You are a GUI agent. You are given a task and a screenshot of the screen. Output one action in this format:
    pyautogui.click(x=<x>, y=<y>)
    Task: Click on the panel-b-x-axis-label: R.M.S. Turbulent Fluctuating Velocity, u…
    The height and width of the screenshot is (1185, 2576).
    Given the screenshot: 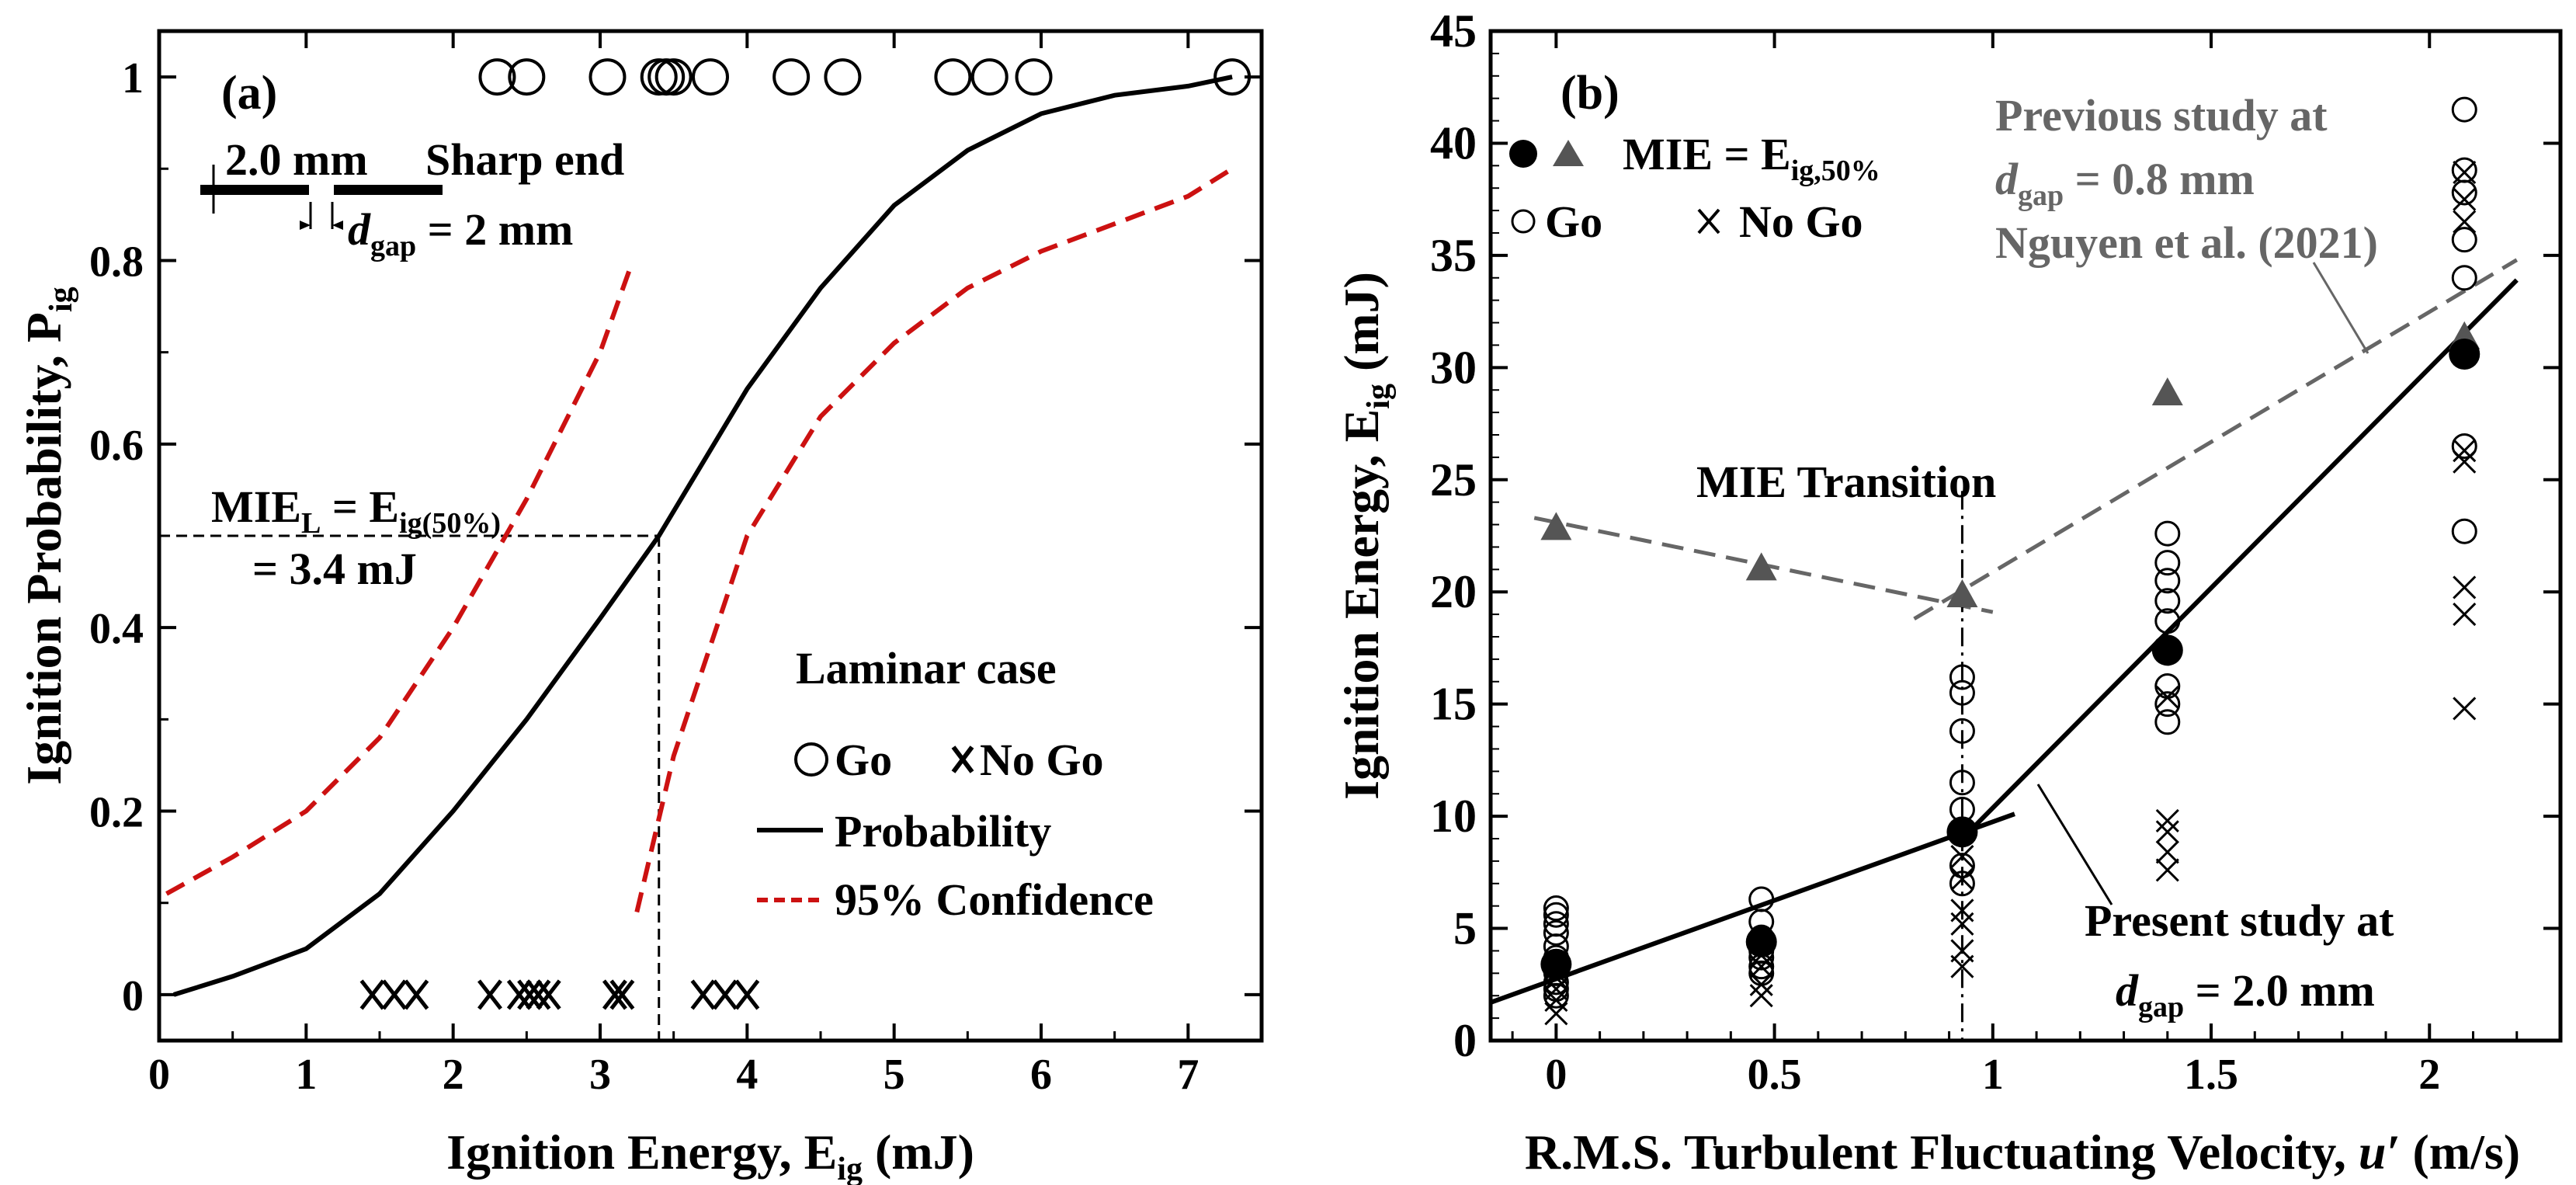 What is the action you would take?
    pyautogui.click(x=2022, y=1152)
    